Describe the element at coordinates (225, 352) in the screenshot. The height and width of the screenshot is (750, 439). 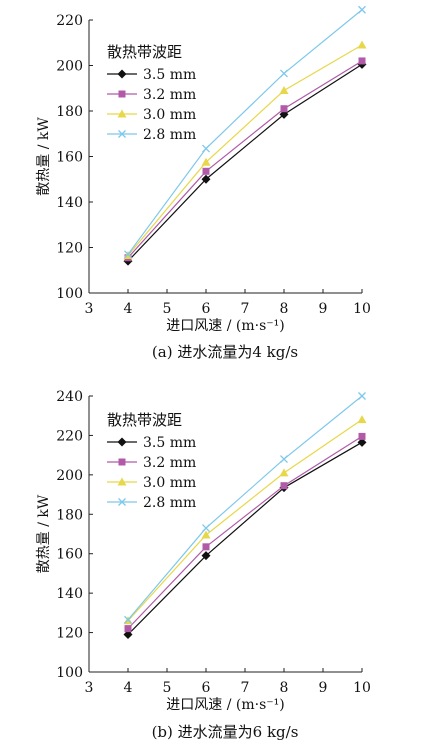
I see `chart-caption: (a) 进水流量为4 kg/s` at that location.